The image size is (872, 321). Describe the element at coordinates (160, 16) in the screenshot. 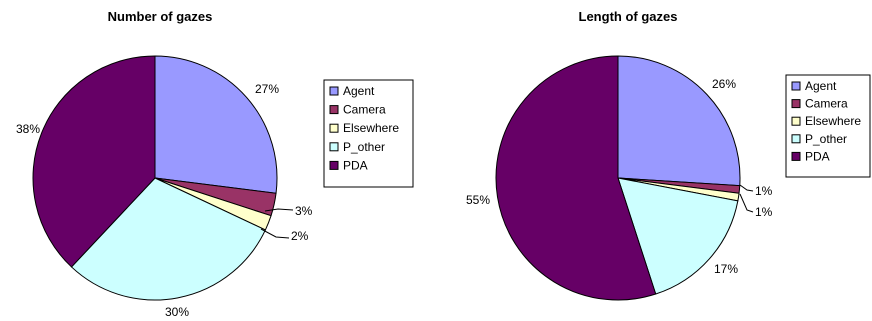

I see `chart-title: Number of gazes` at that location.